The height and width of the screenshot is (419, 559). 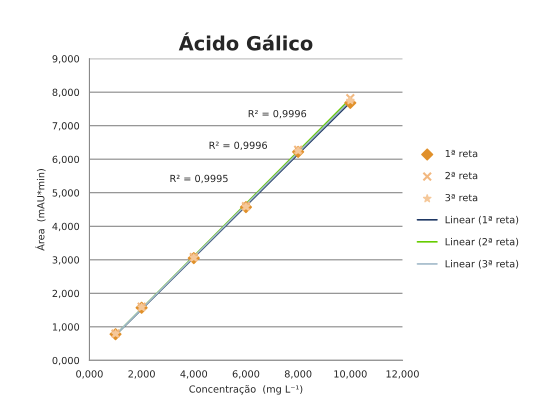 What do you see at coordinates (66, 126) in the screenshot?
I see `y-tick-label: 7,000` at bounding box center [66, 126].